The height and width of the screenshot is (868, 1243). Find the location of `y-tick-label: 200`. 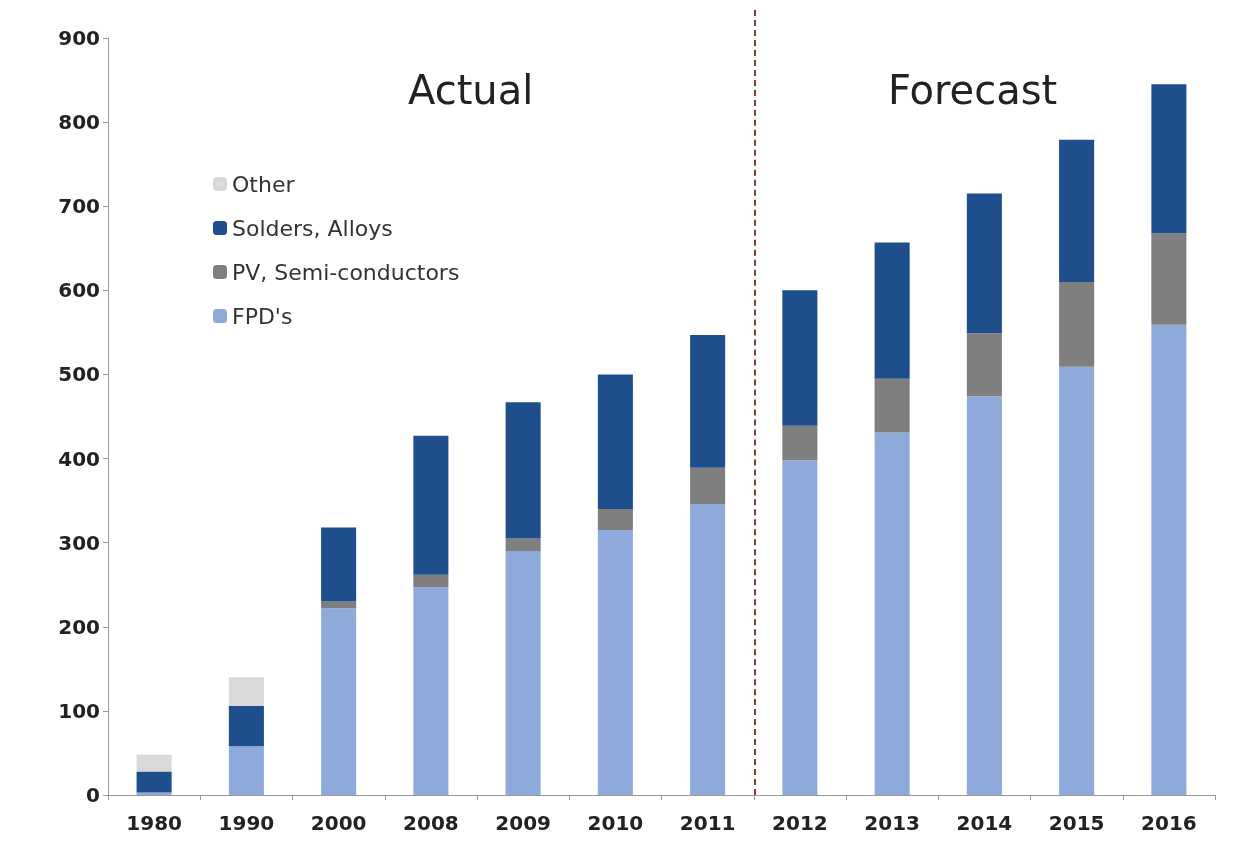

y-tick-label: 200 is located at coordinates (79, 626).